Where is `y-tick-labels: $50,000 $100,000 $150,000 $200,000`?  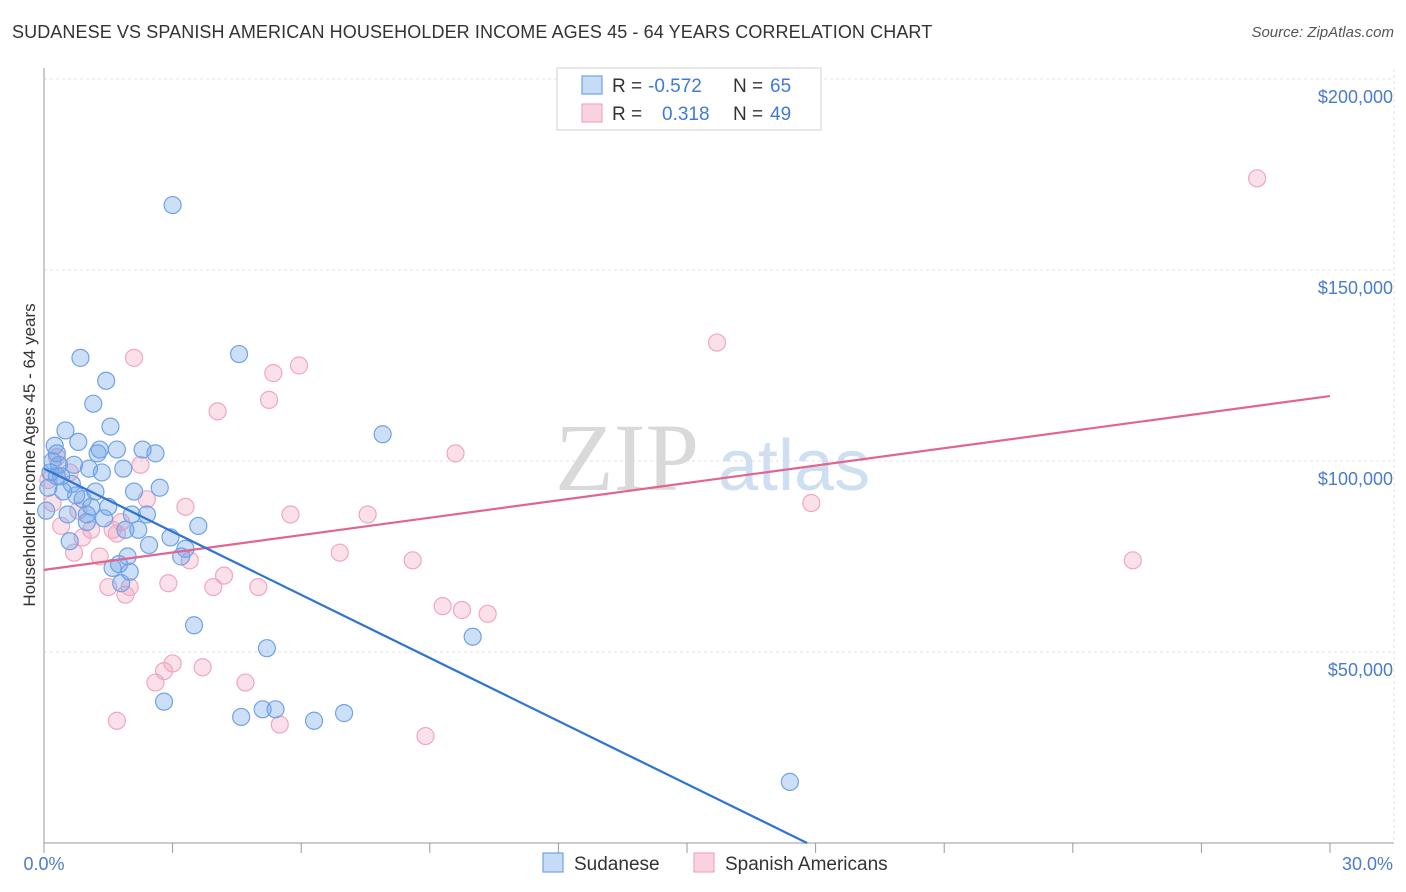 y-tick-labels: $50,000 $100,000 $150,000 $200,000 is located at coordinates (1355, 383).